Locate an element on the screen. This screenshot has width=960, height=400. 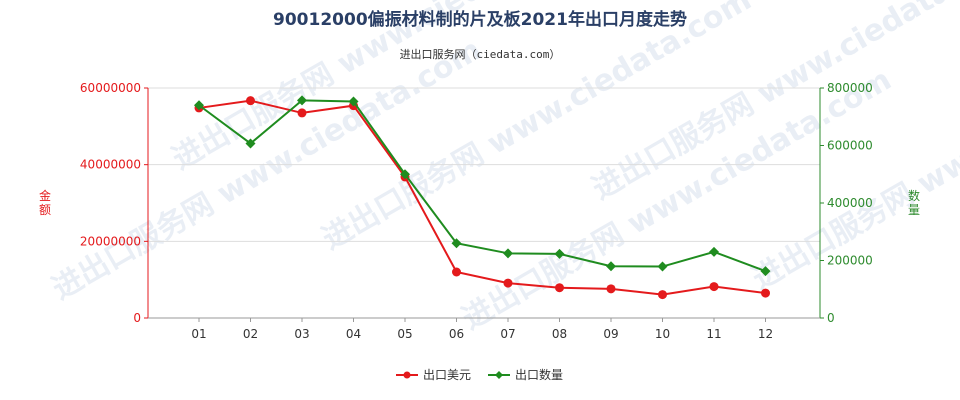
right-tick-label: 0 is located at coordinates (831, 318).